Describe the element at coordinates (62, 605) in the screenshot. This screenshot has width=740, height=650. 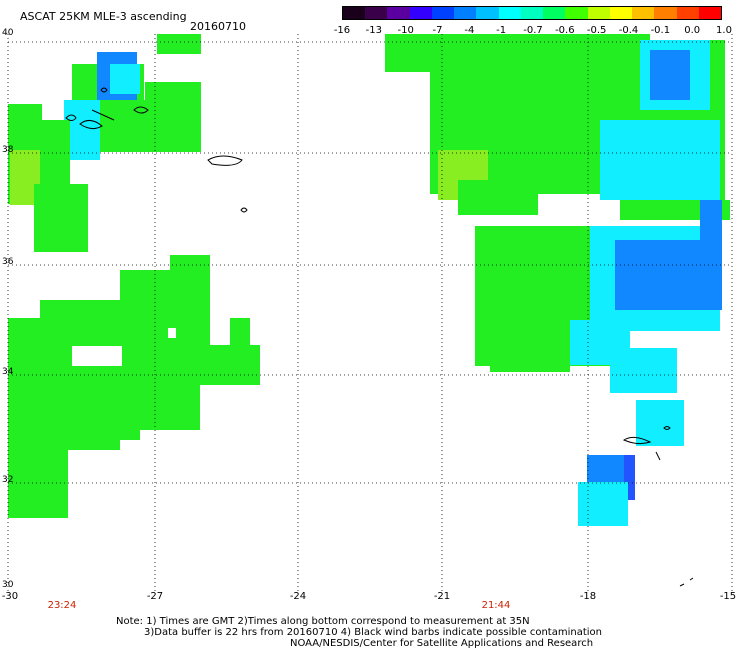
I see `time-left: 23:24` at that location.